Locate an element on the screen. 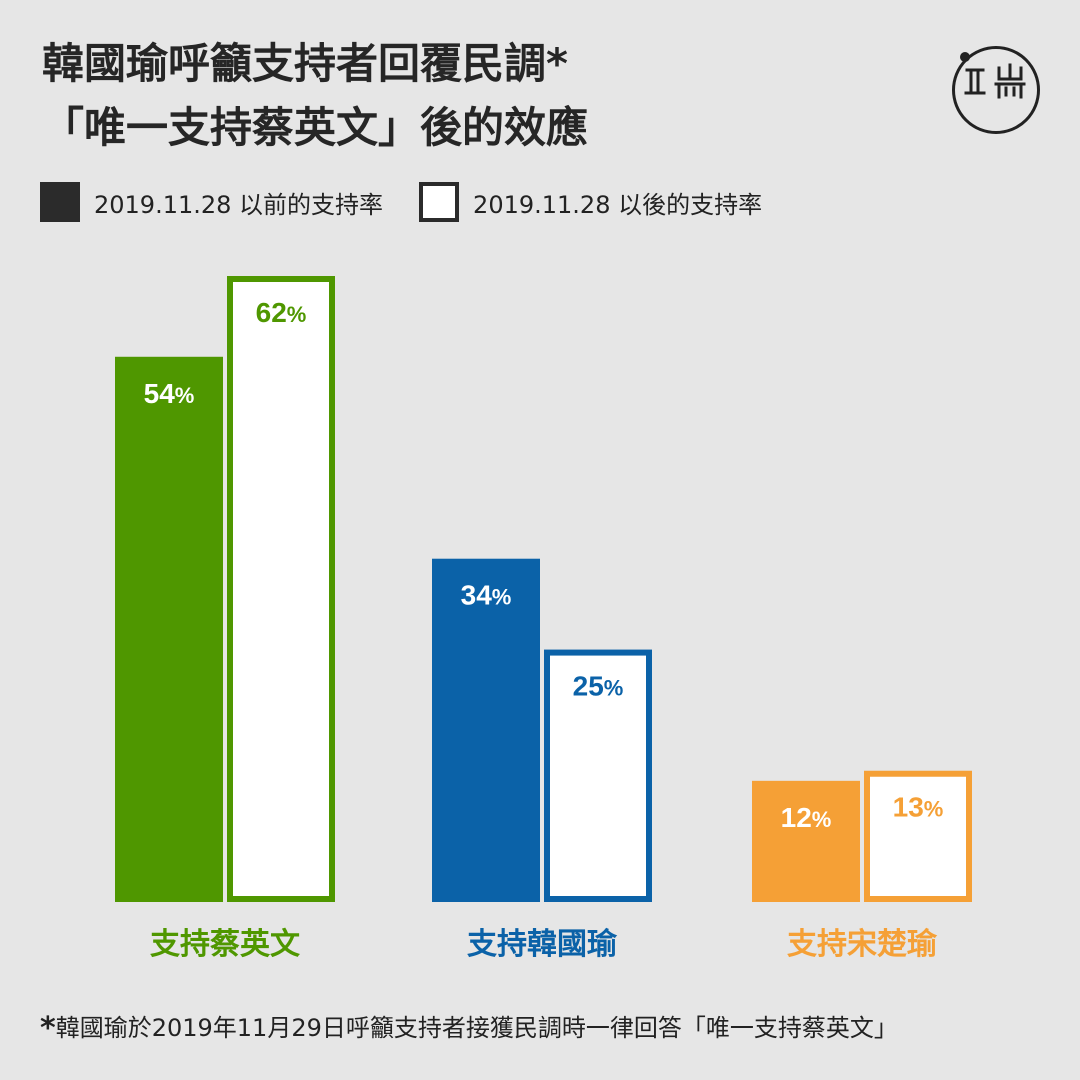 The width and height of the screenshot is (1080, 1080). legend-label-before: 2019.11.28 以前的支持率 is located at coordinates (239, 204).